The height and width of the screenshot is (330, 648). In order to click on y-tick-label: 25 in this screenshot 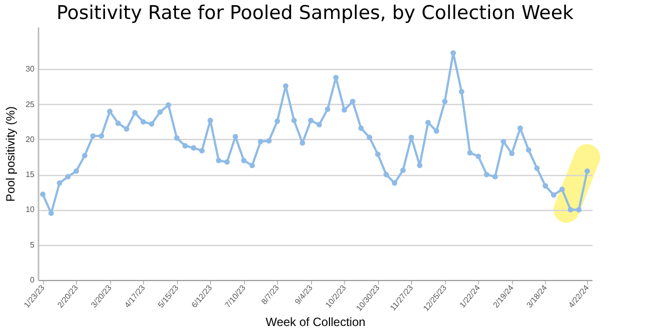, I will do `click(31, 104)`.